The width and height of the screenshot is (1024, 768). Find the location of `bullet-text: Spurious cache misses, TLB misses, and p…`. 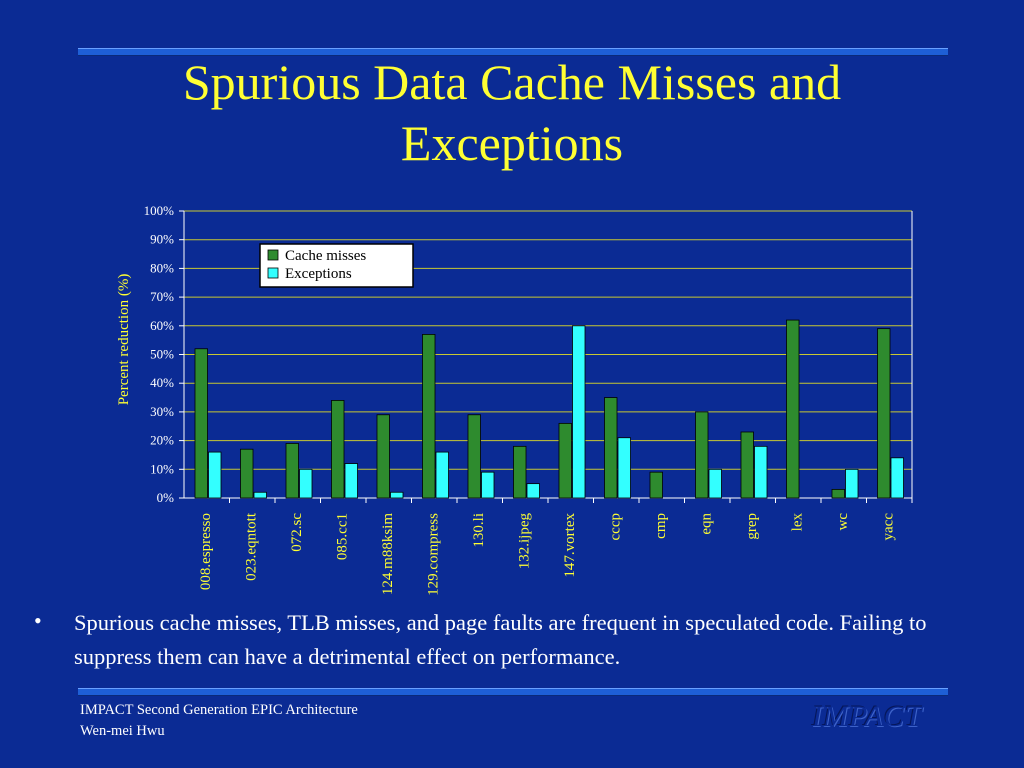

bullet-text: Spurious cache misses, TLB misses, and p… is located at coordinates (500, 639).